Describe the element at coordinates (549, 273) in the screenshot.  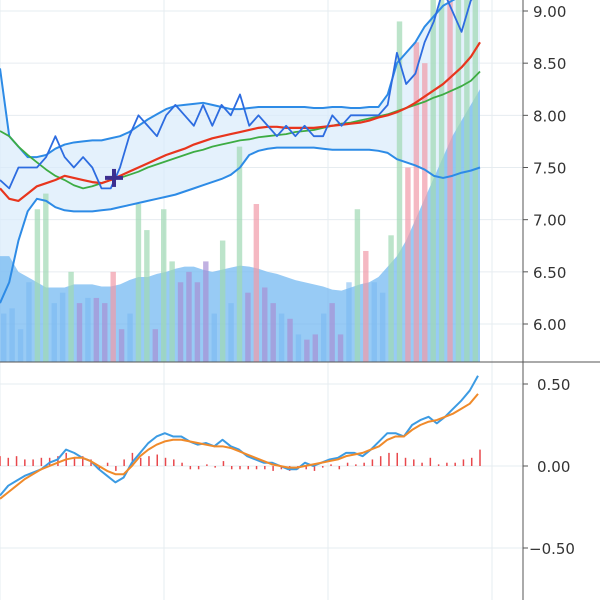
I see `price-tick-label: 6.50` at that location.